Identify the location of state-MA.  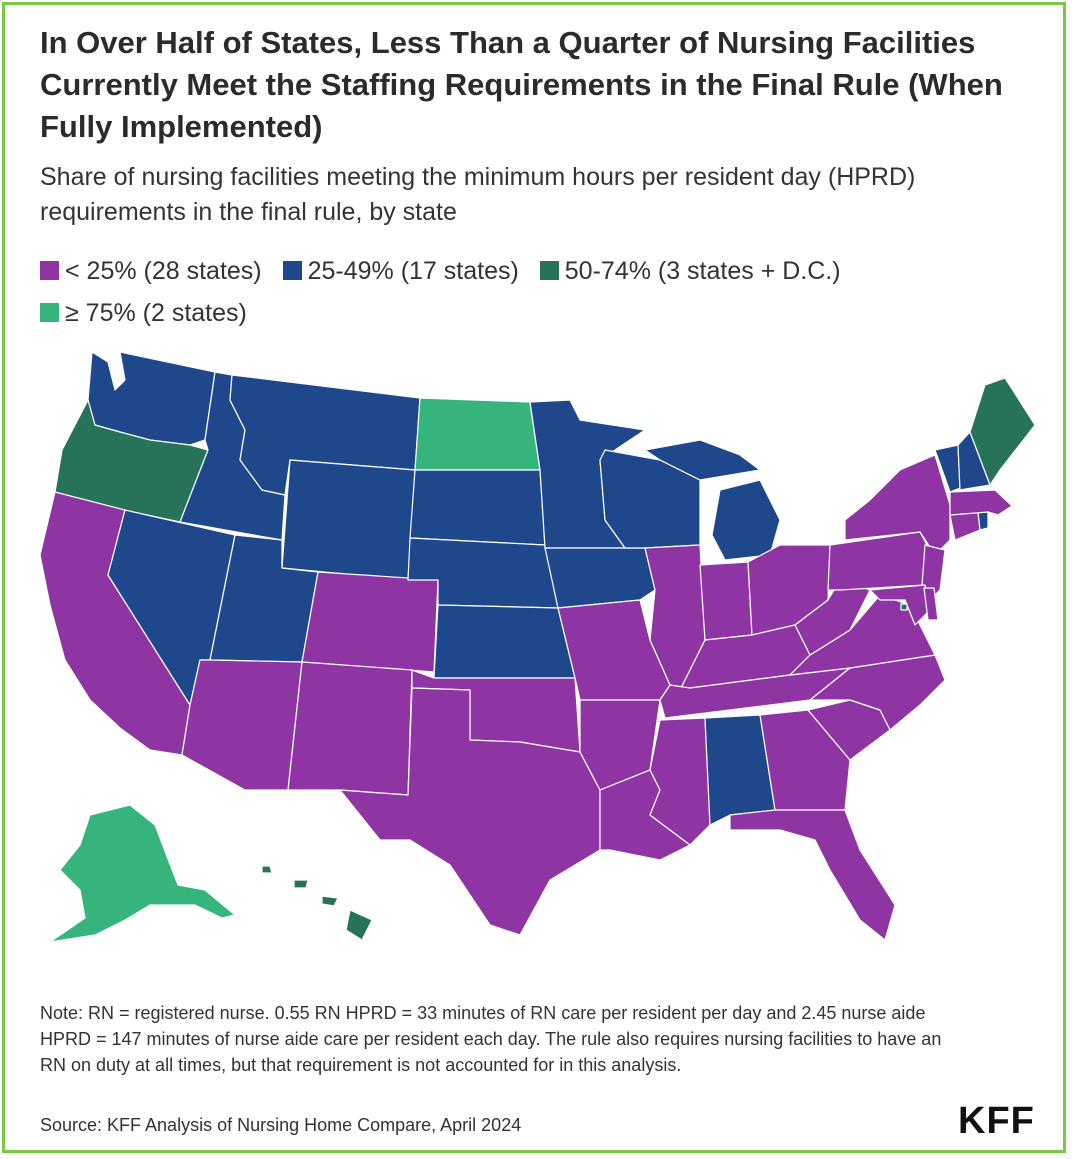
(981, 502).